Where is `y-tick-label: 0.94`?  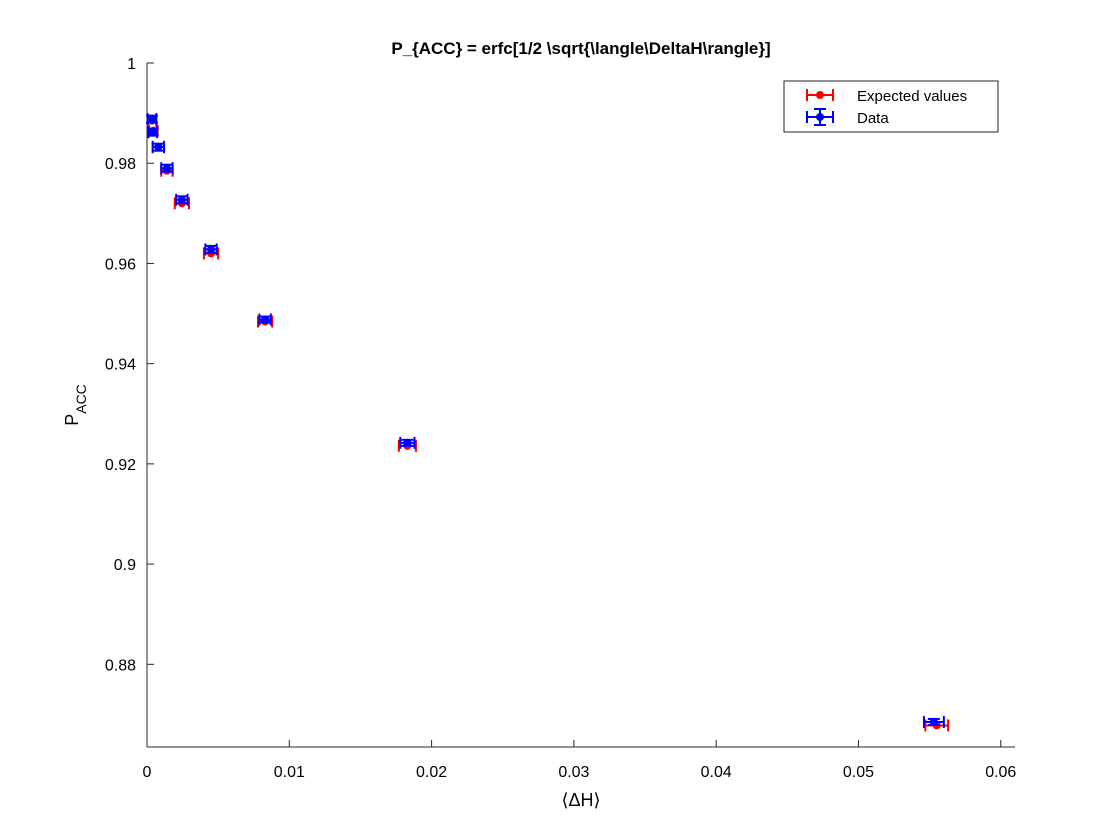
y-tick-label: 0.94 is located at coordinates (120, 365).